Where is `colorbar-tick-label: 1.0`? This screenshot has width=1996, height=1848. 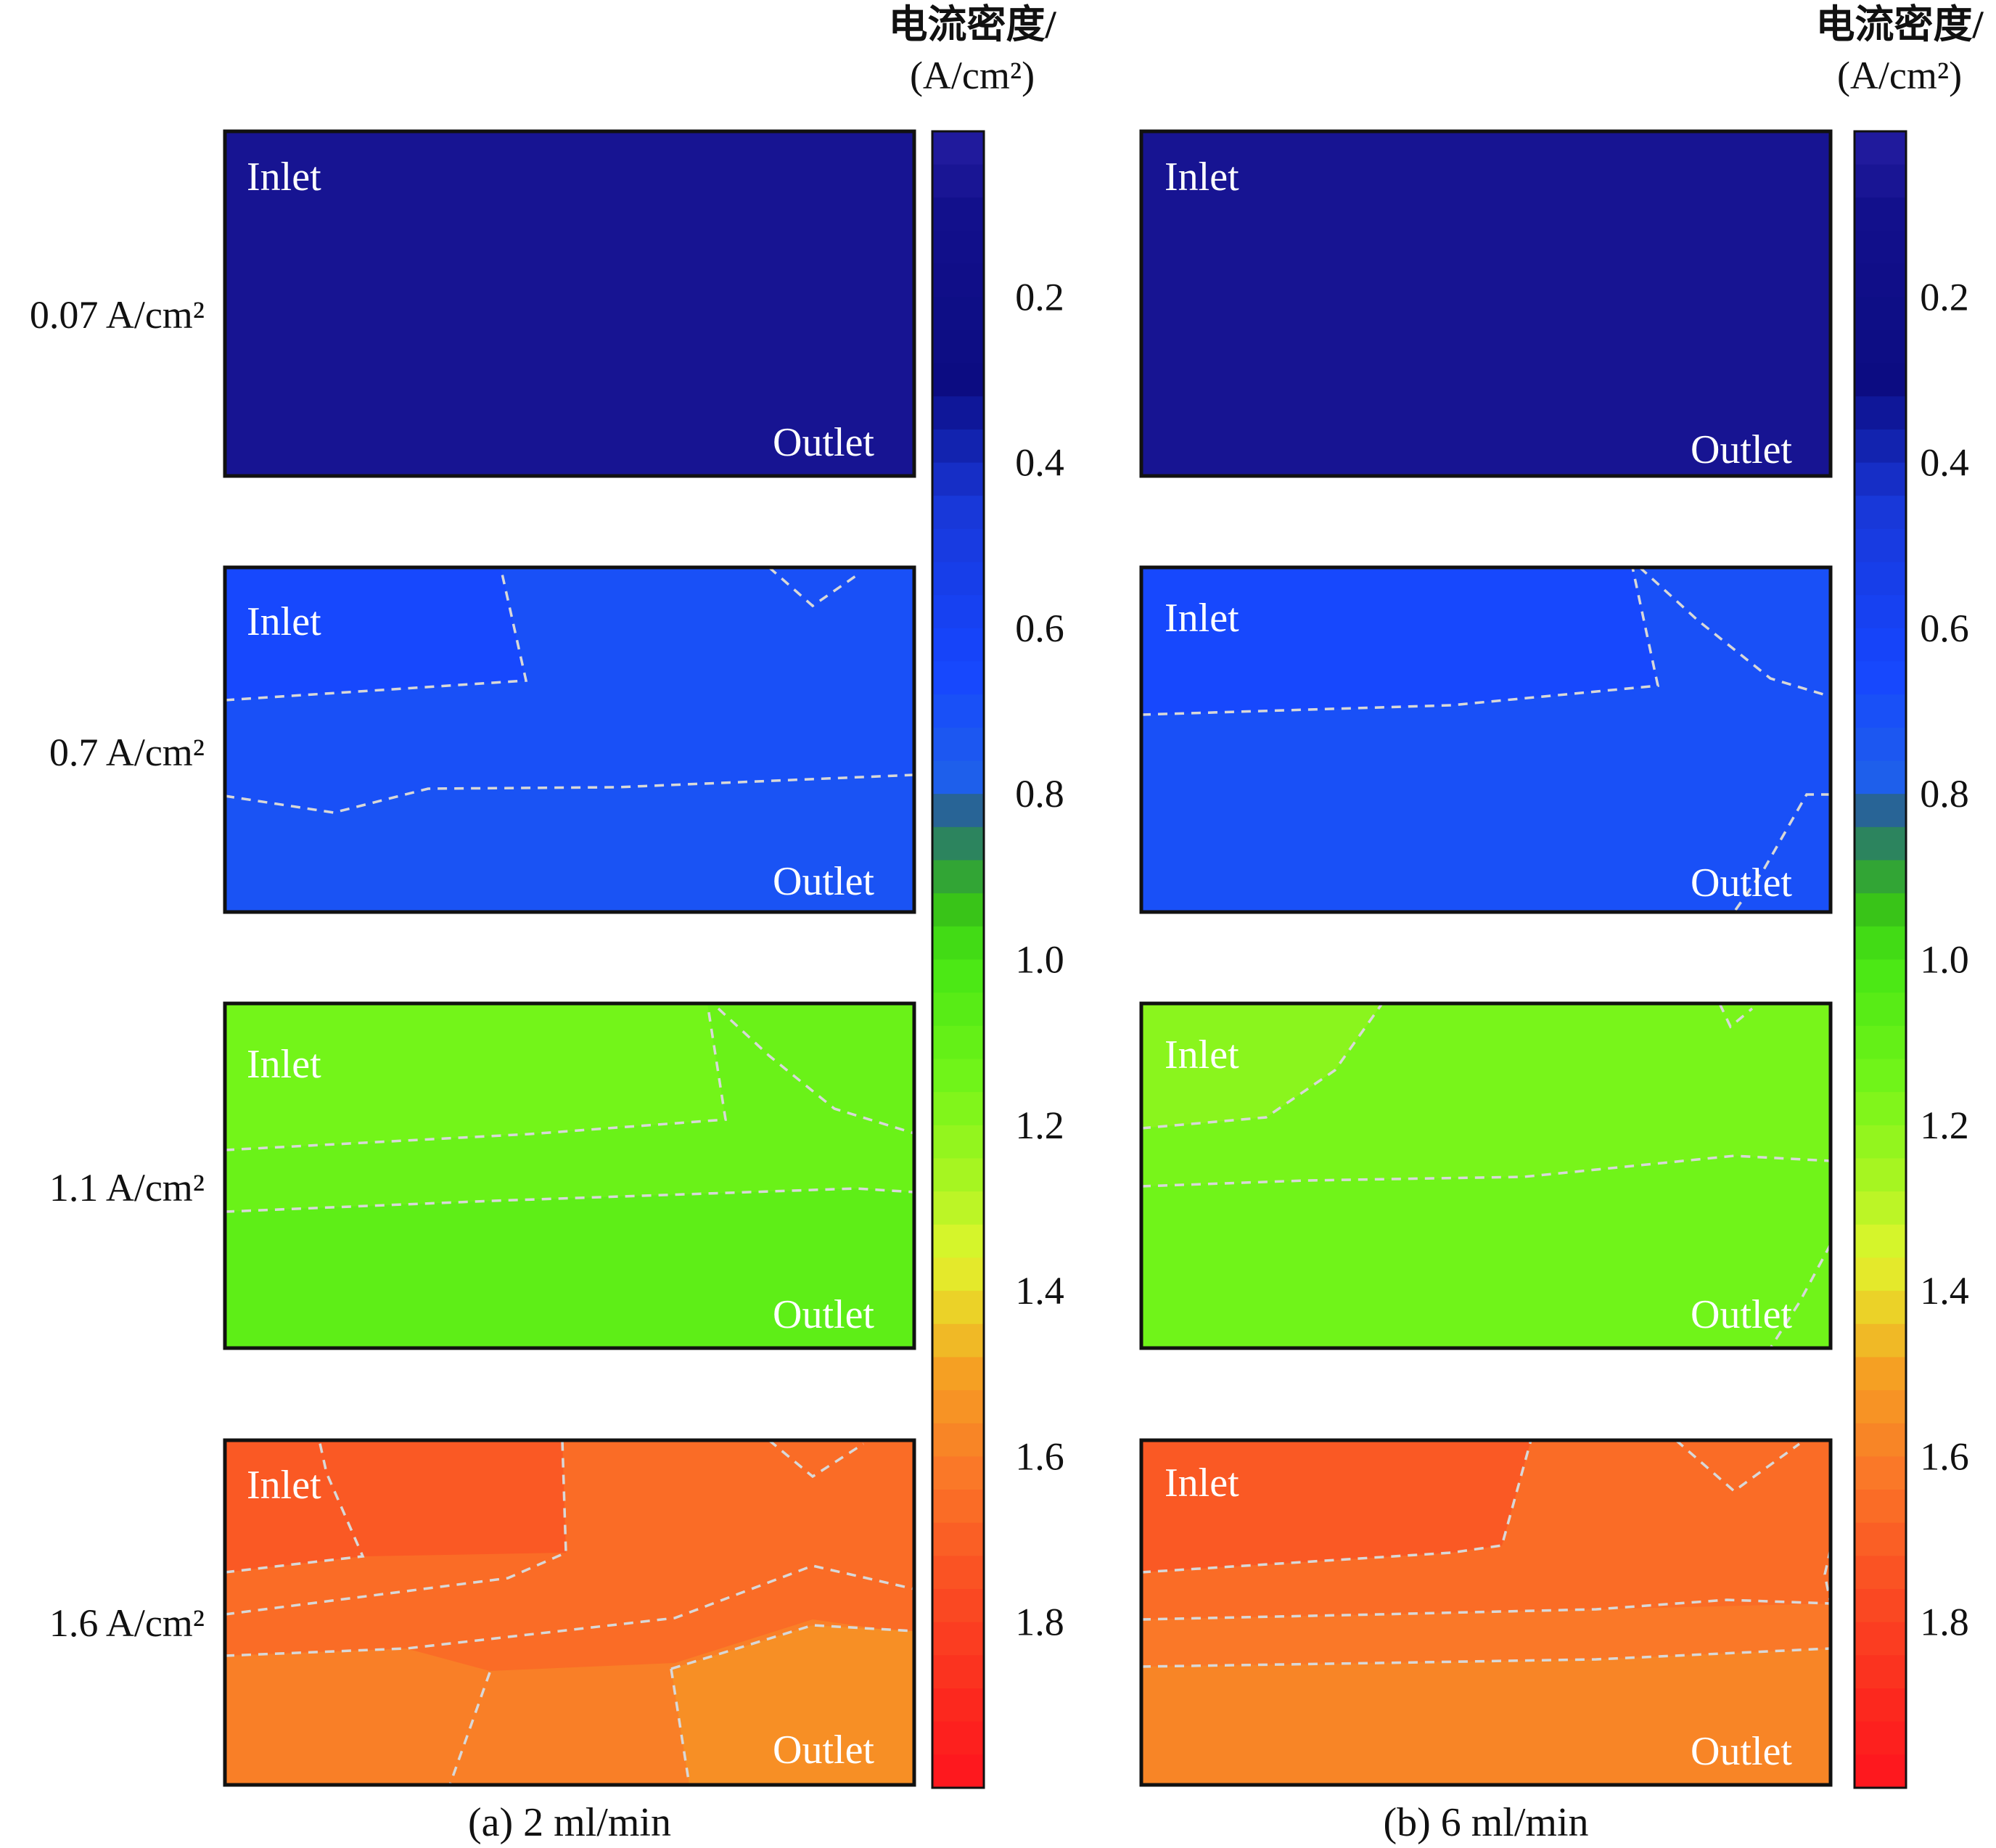
colorbar-tick-label: 1.0 is located at coordinates (1039, 960).